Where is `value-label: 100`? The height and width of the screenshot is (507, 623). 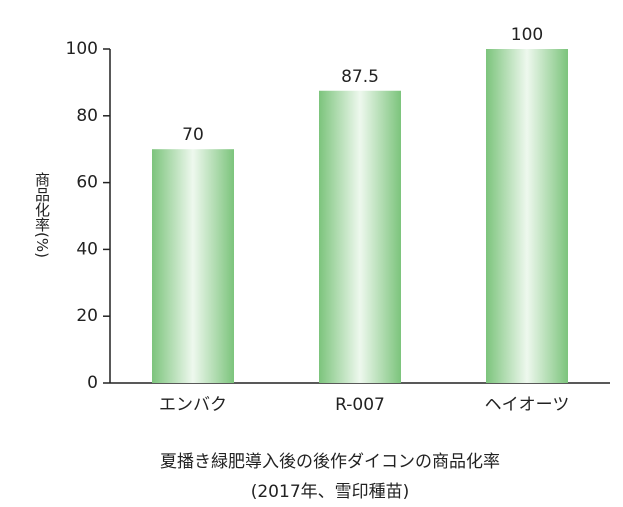 value-label: 100 is located at coordinates (527, 35).